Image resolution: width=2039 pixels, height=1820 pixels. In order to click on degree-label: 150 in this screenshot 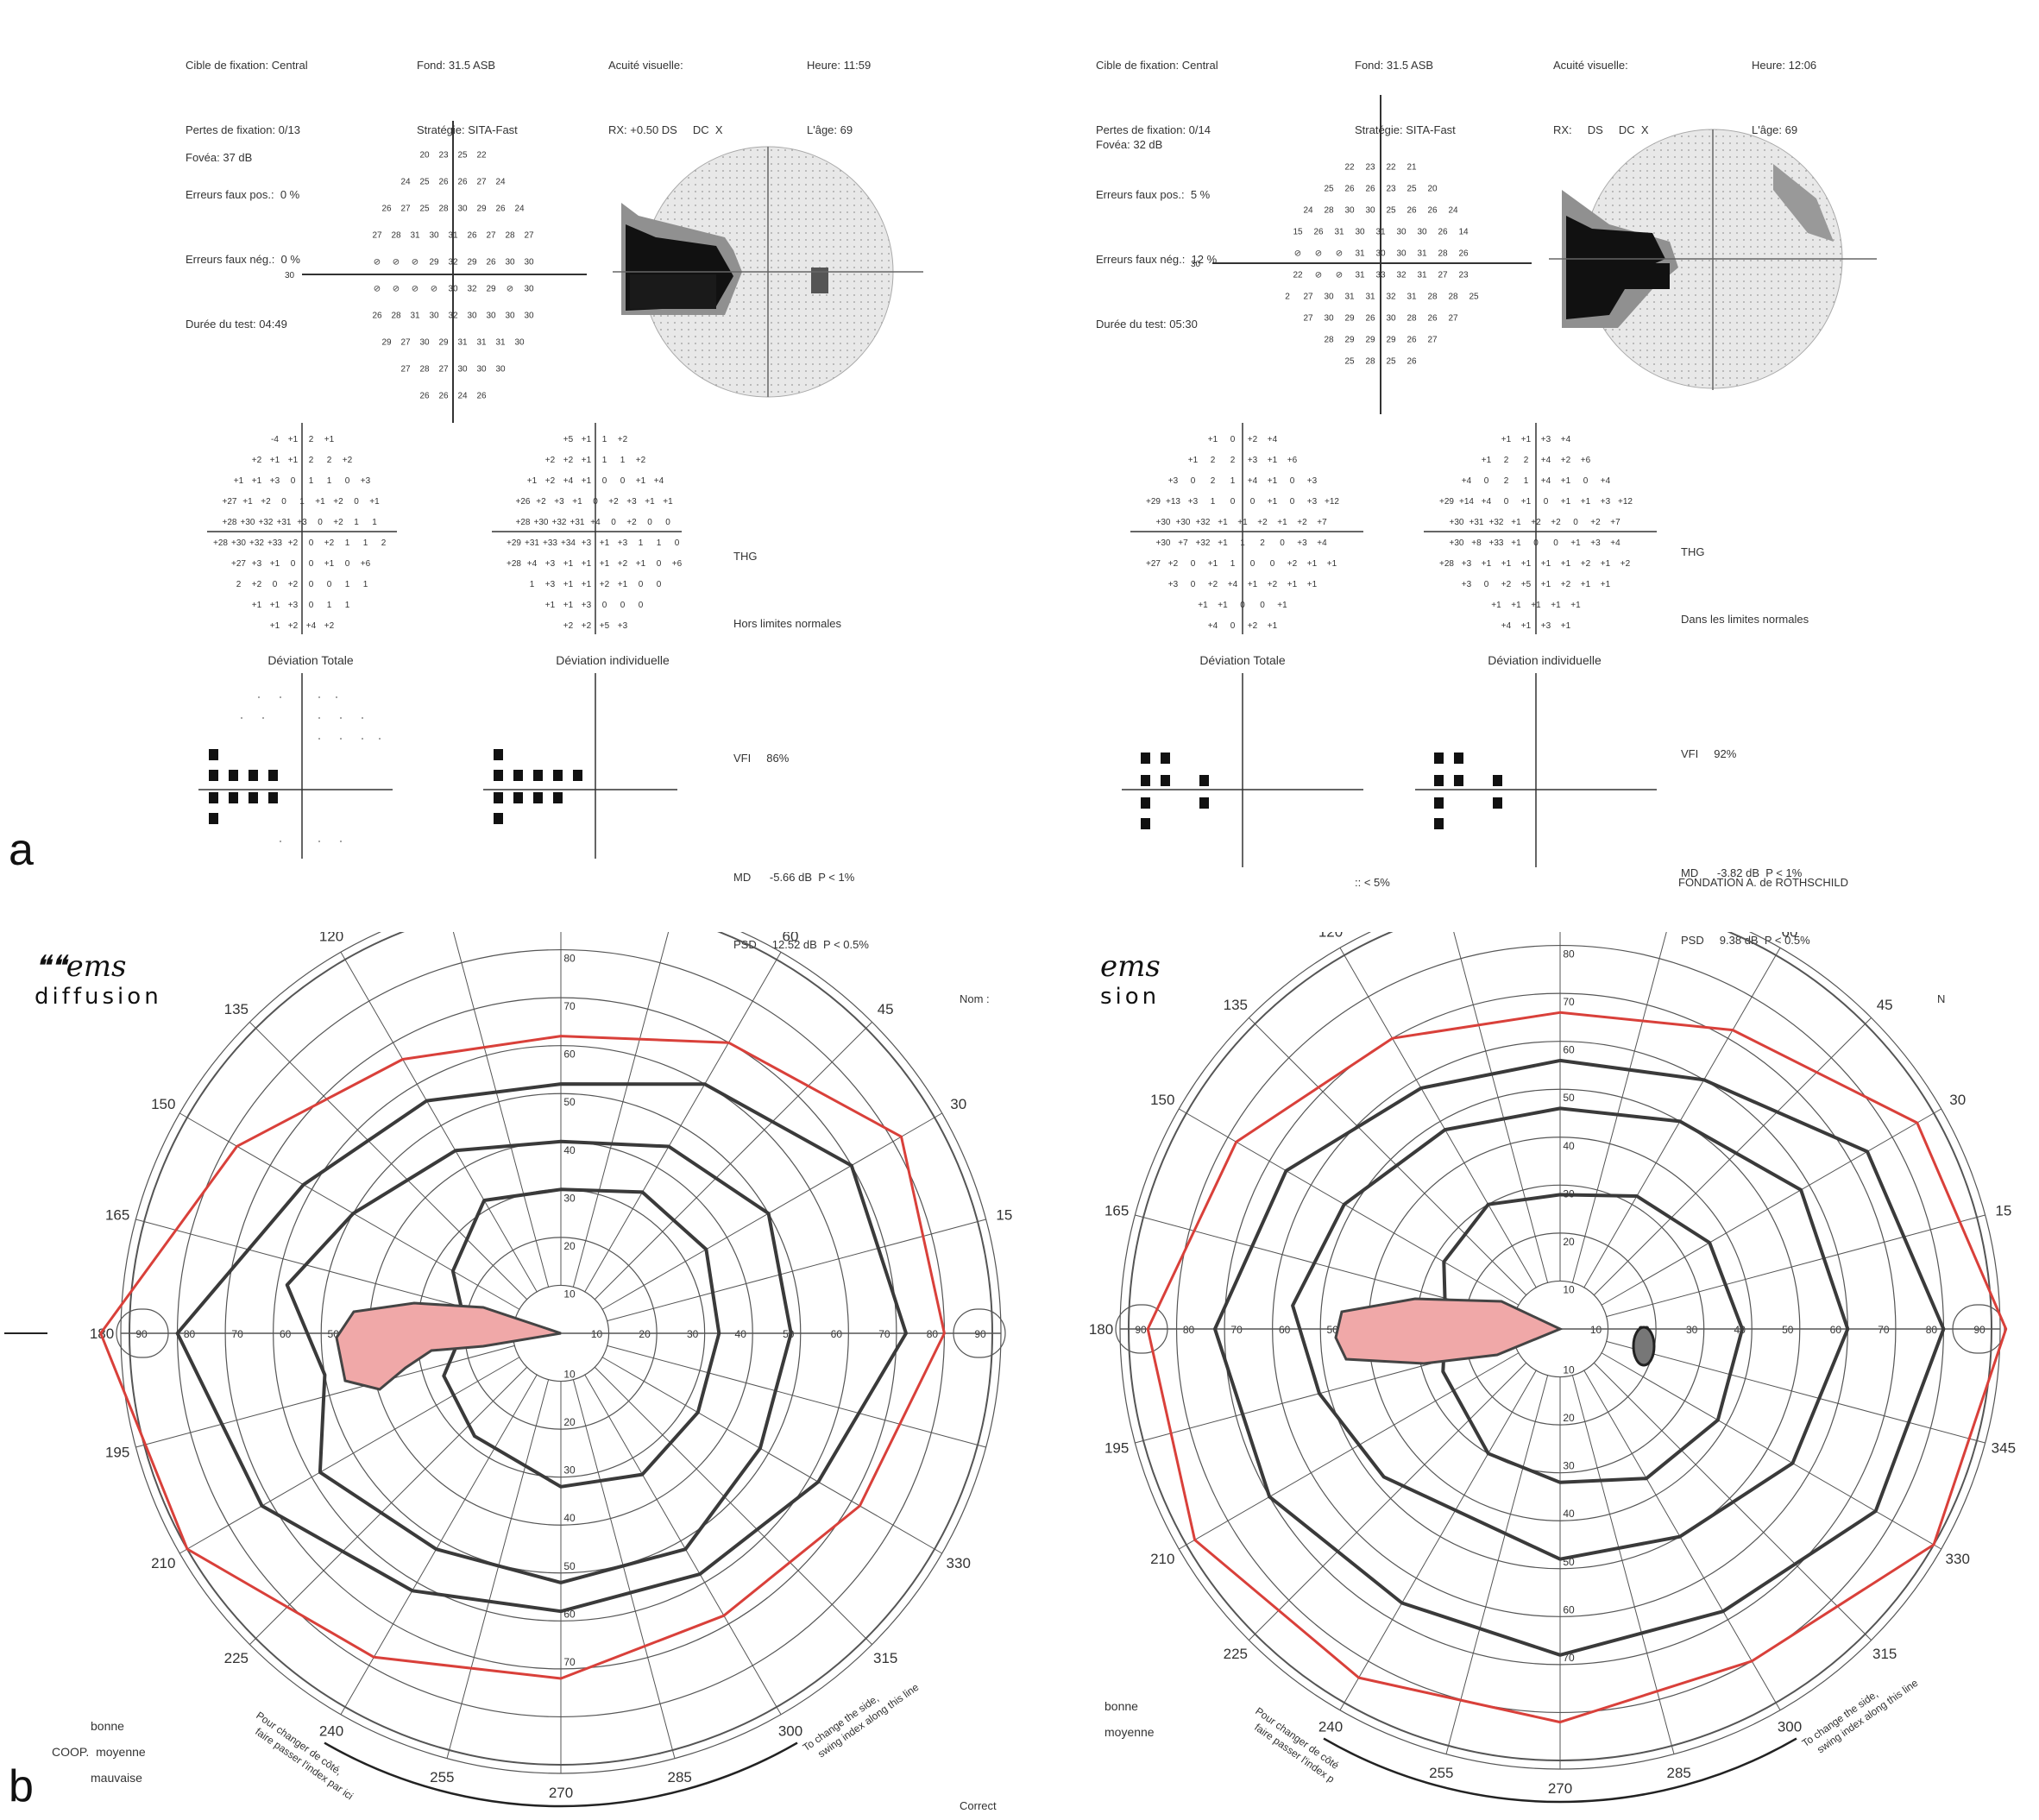, I will do `click(1162, 1100)`.